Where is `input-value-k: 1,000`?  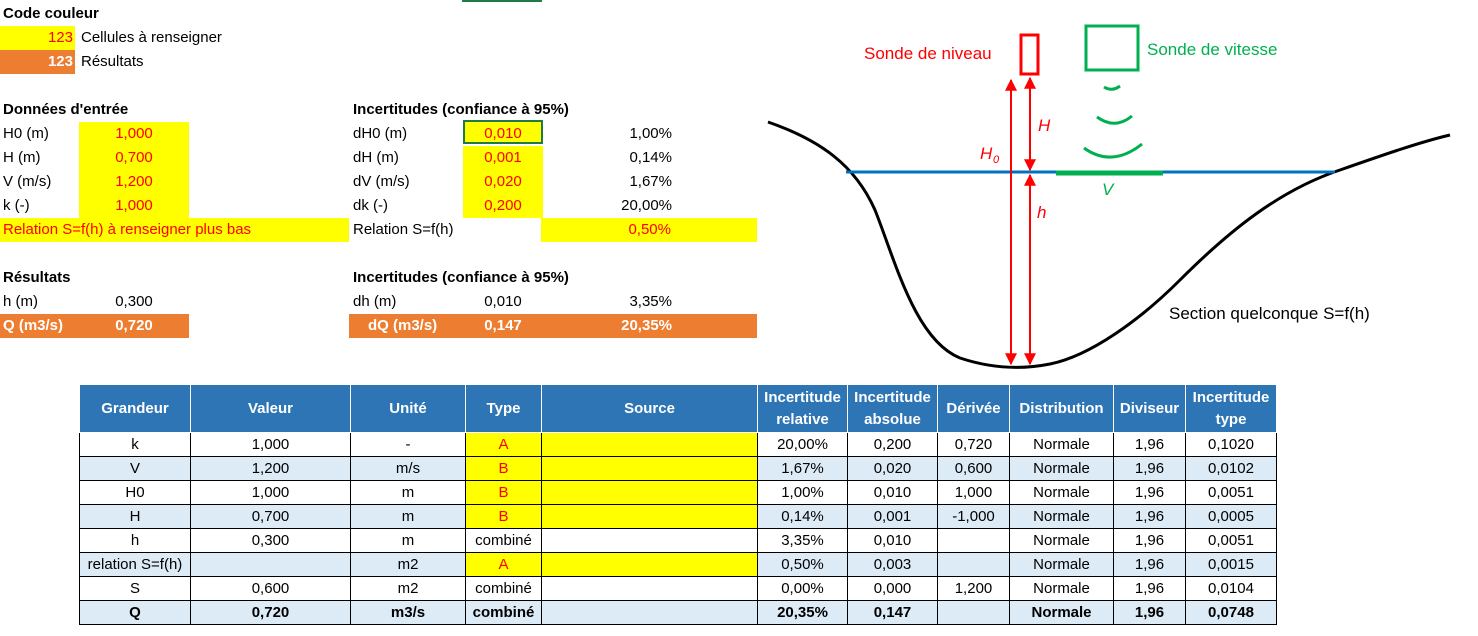 input-value-k: 1,000 is located at coordinates (134, 206).